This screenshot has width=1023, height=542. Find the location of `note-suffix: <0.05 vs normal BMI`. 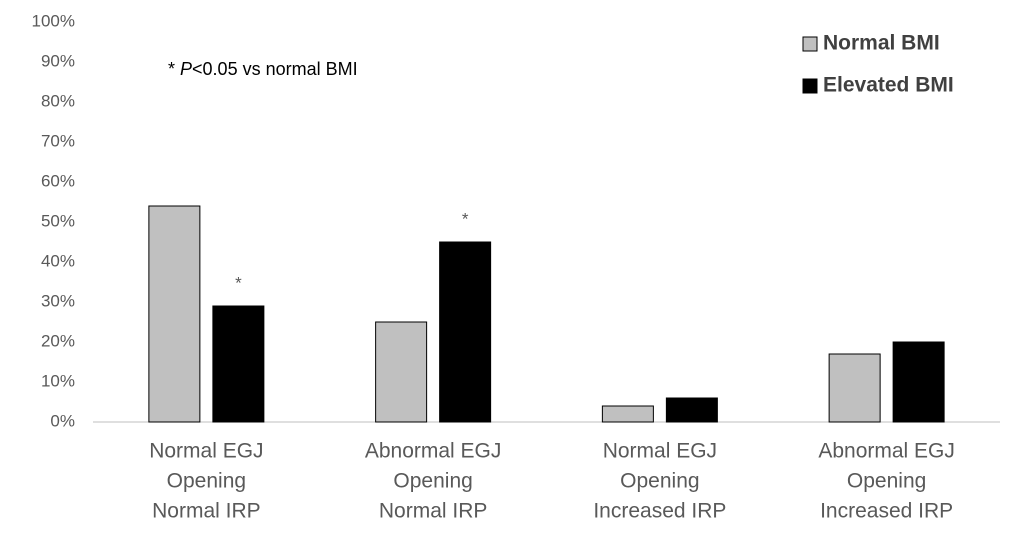

note-suffix: <0.05 vs normal BMI is located at coordinates (275, 69).